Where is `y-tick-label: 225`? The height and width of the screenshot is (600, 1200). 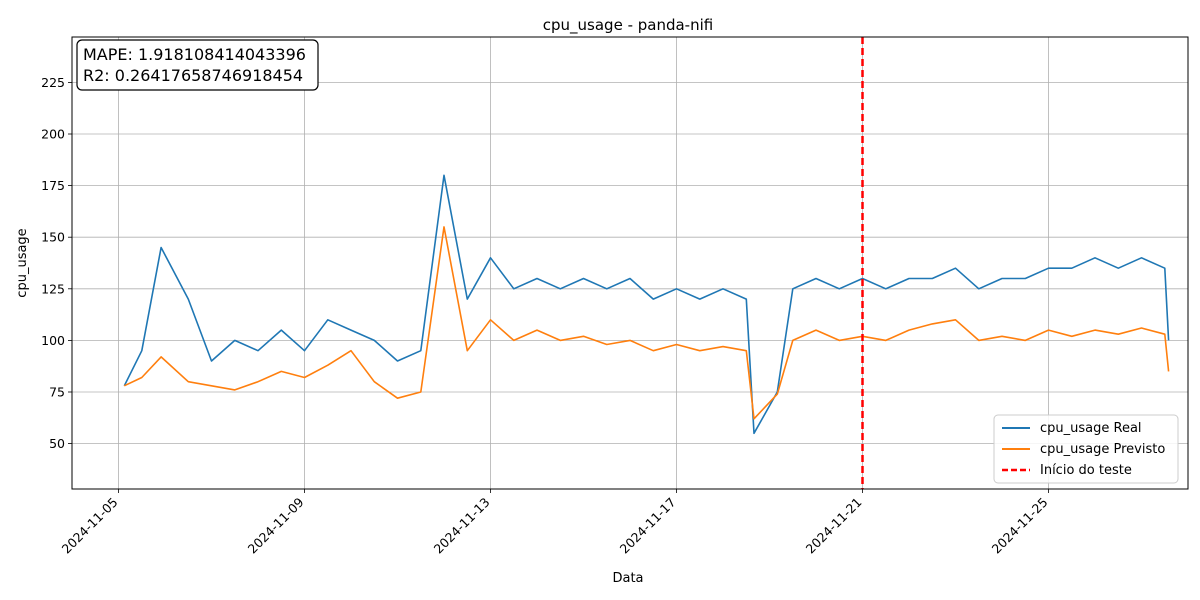
y-tick-label: 225 is located at coordinates (53, 82).